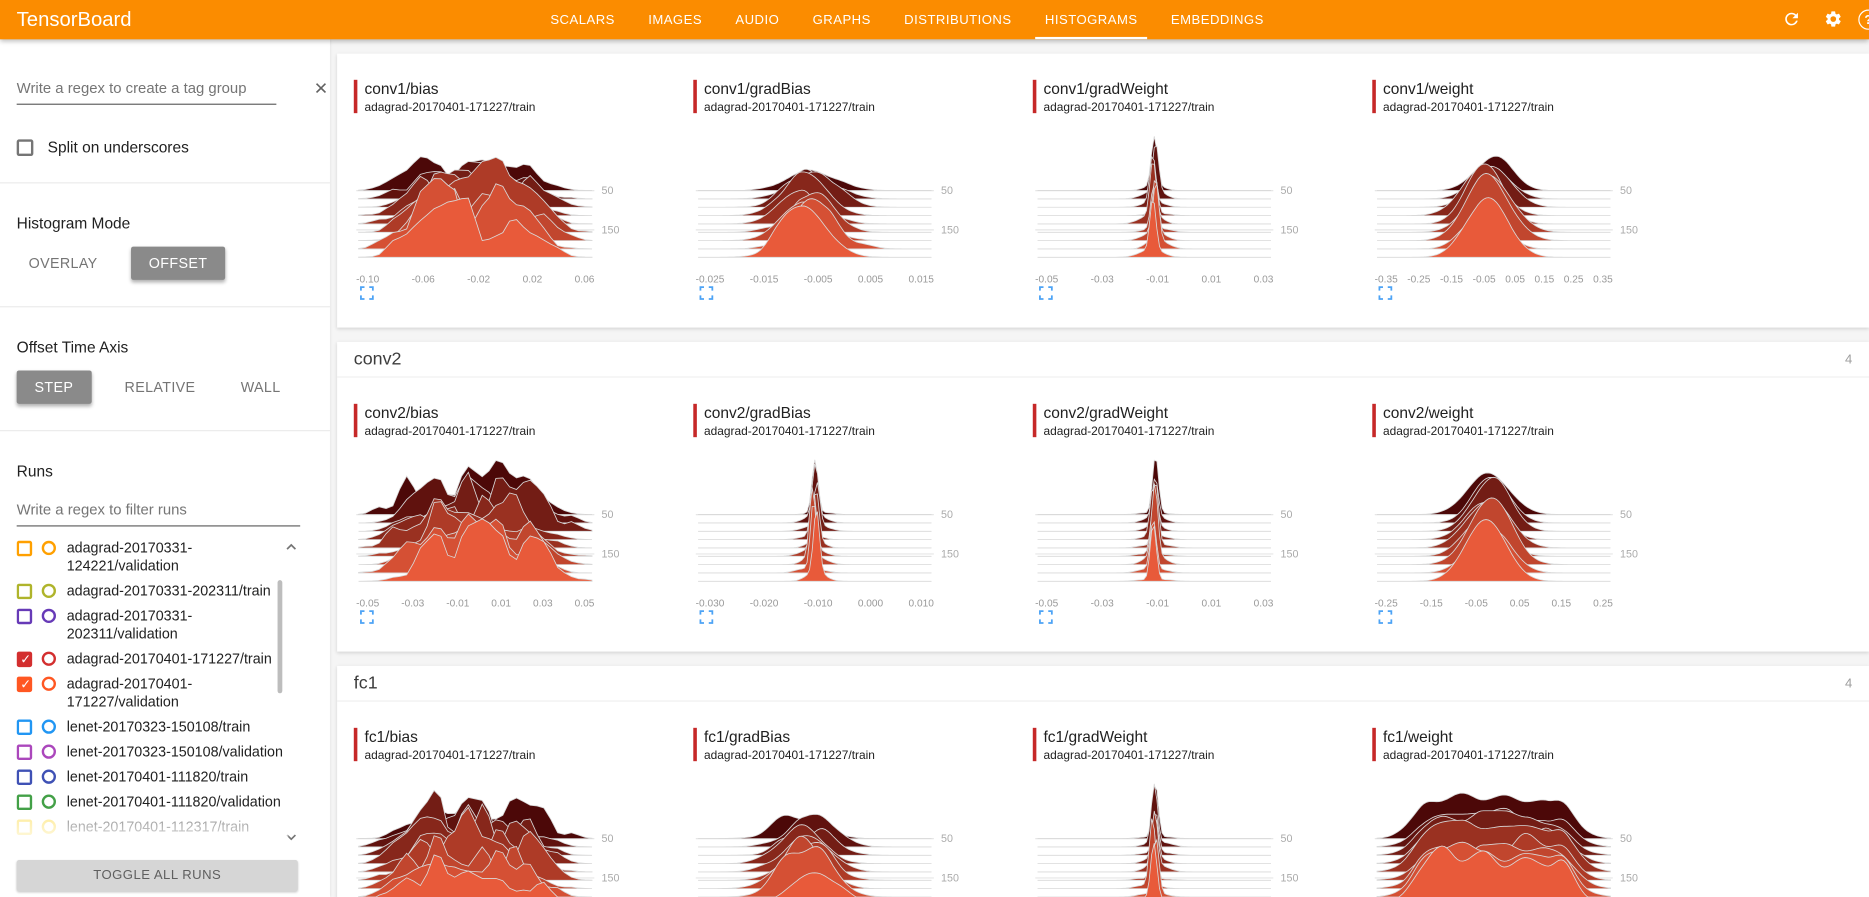 The width and height of the screenshot is (1869, 897). Describe the element at coordinates (1106, 88) in the screenshot. I see `chart-tag-title: conv1/gradWeight` at that location.